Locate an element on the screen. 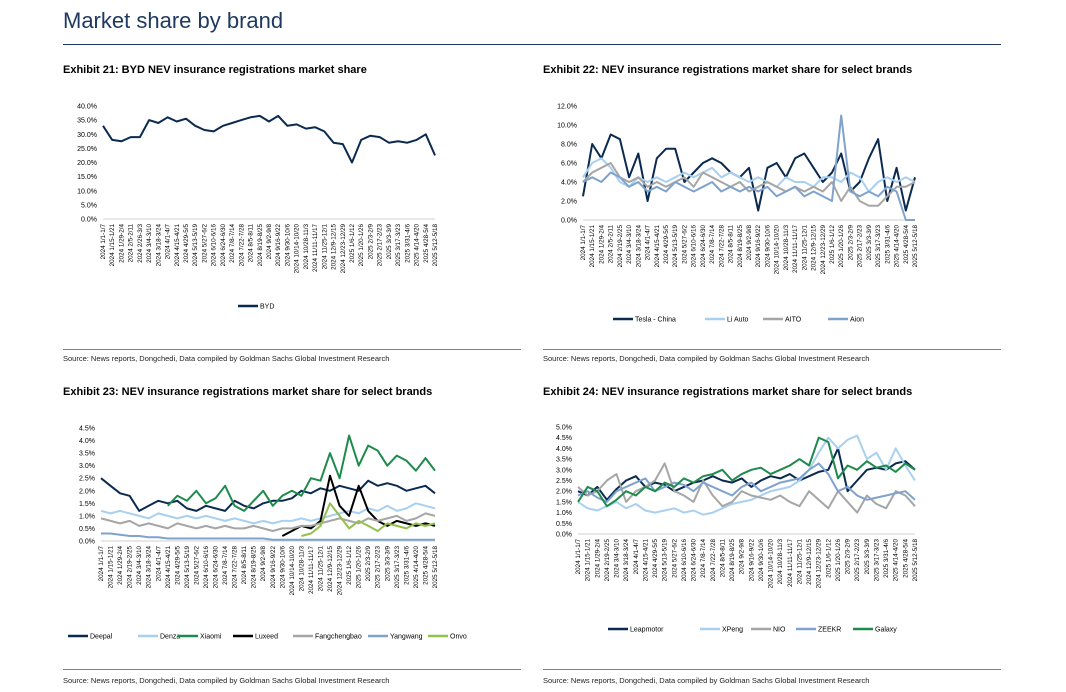  series-line-xiaomi is located at coordinates (301, 473).